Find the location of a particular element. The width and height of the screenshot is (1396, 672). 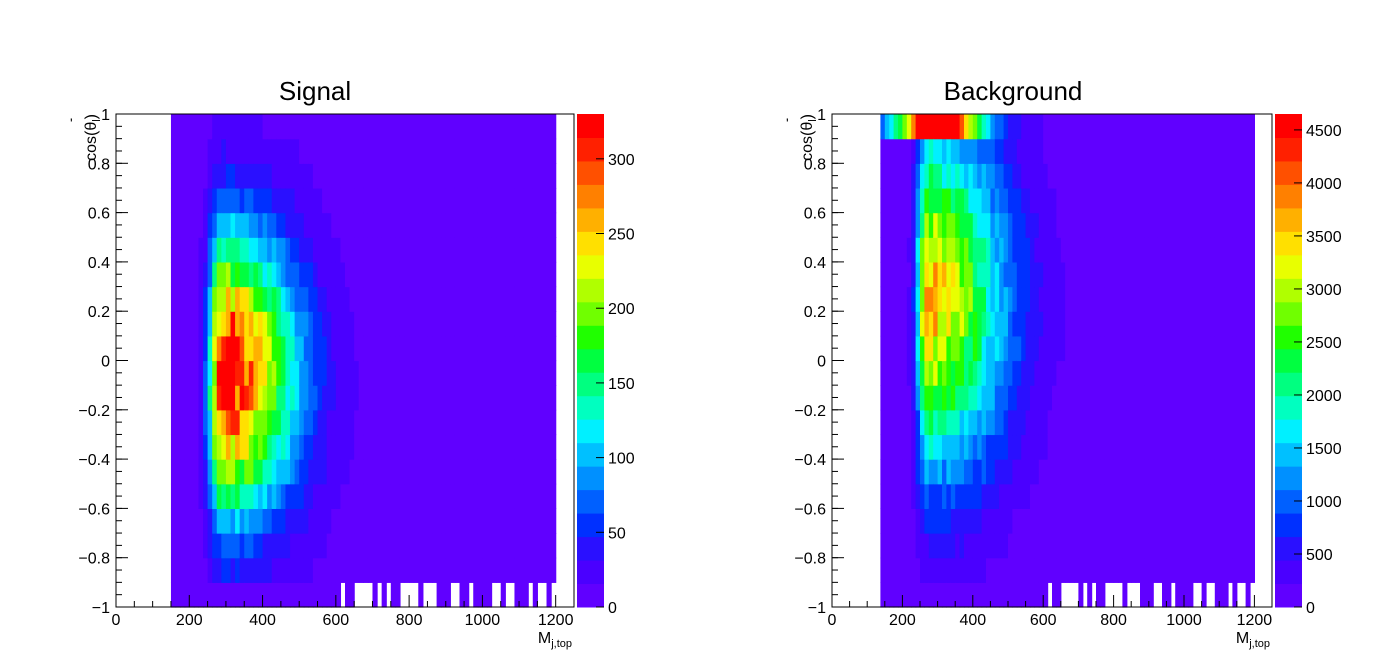

colorbar-swatch is located at coordinates (1288, 595).